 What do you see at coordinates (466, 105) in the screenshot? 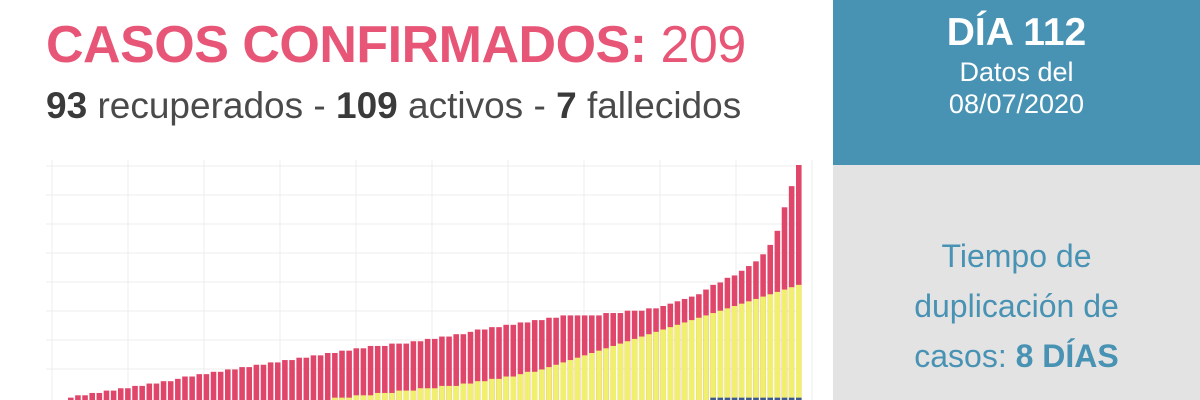
I see `active-label: activos` at bounding box center [466, 105].